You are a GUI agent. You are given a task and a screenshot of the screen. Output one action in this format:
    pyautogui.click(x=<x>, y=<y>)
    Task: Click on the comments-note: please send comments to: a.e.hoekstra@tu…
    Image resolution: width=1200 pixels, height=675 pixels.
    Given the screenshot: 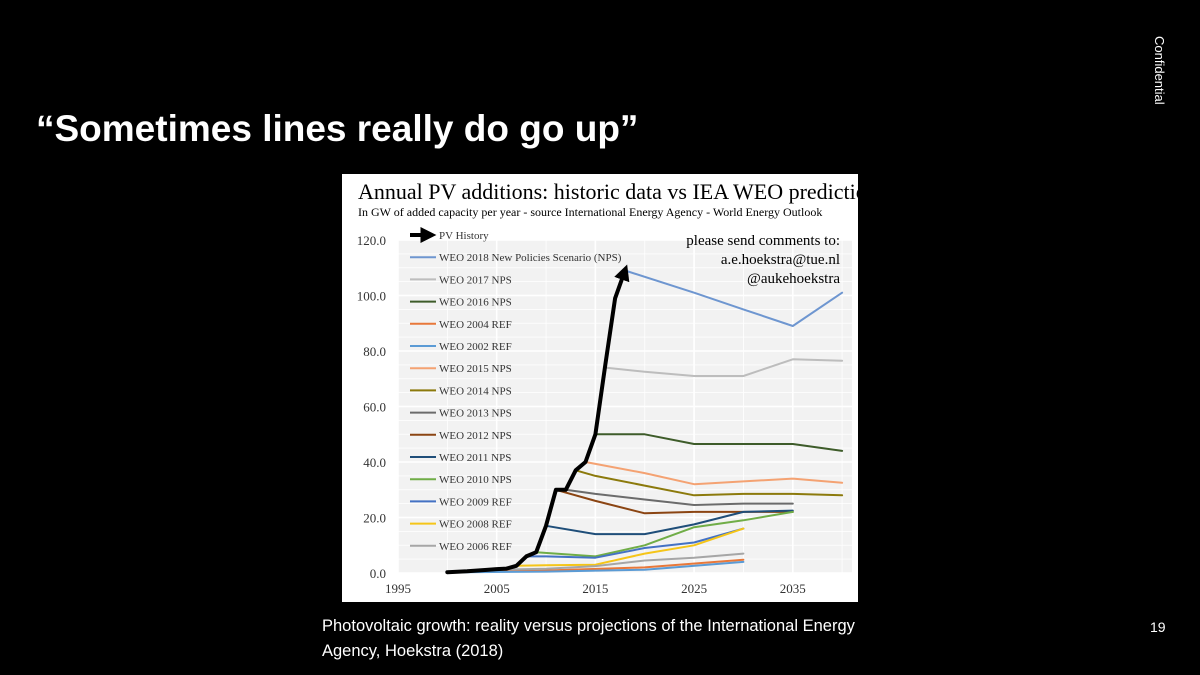 What is the action you would take?
    pyautogui.click(x=763, y=260)
    